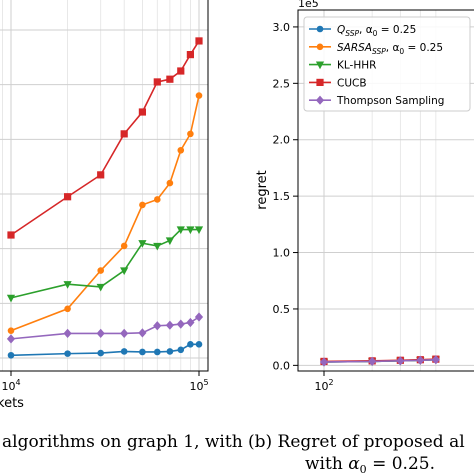 This screenshot has width=474, height=474. I want to click on left-x-tick-label: 10⁵, so click(198, 385).